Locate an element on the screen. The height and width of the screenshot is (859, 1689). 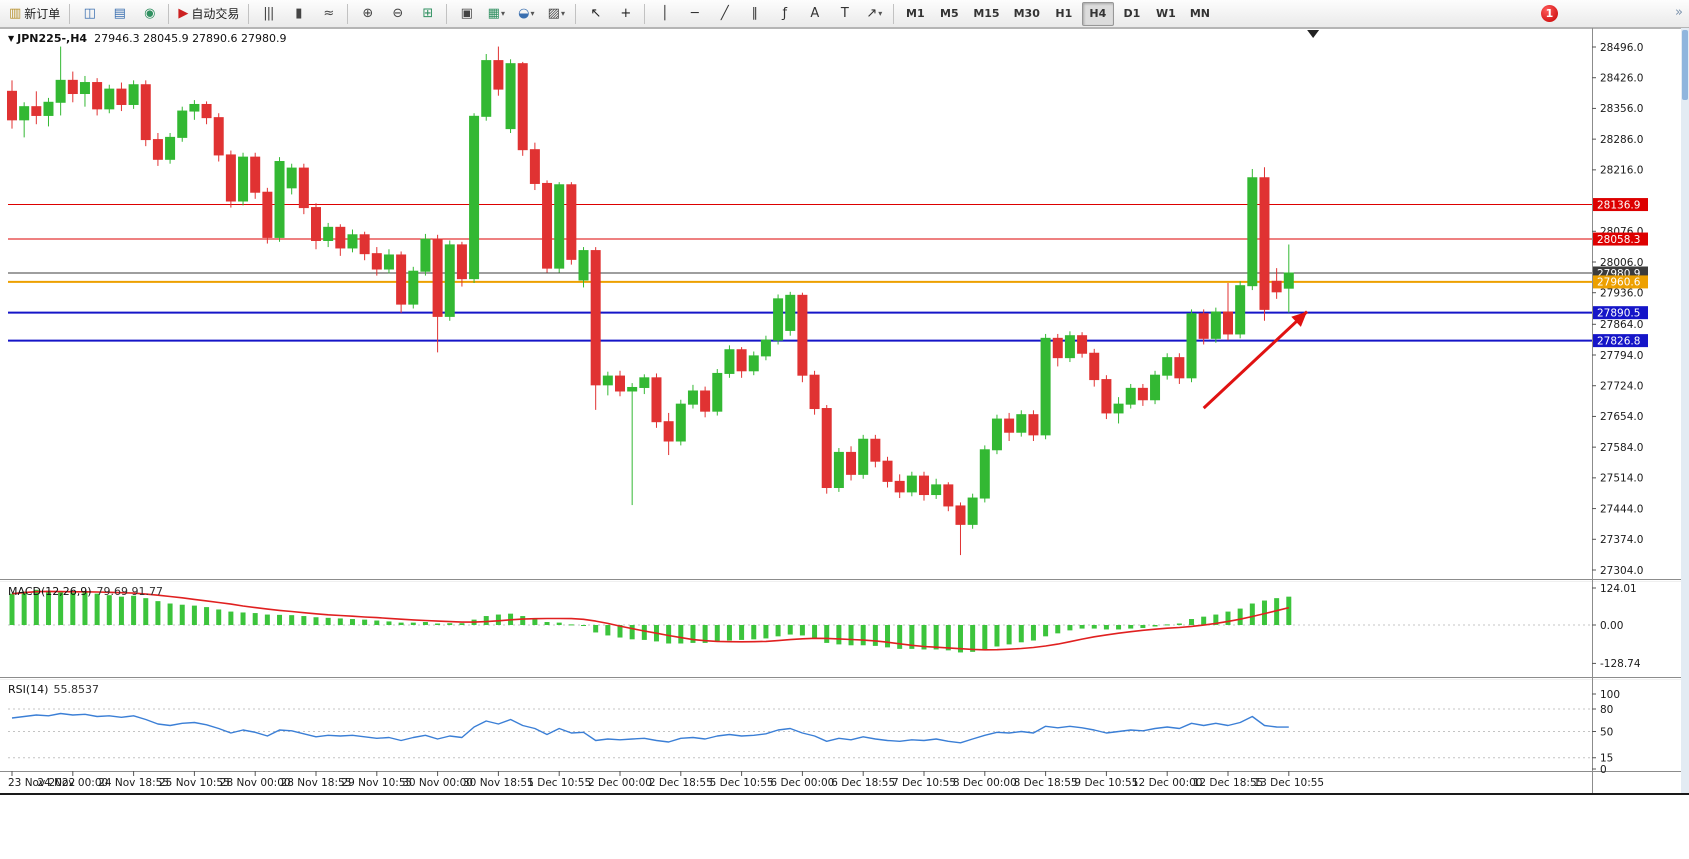
line-chart-icon: ≈ is located at coordinates (328, 13).